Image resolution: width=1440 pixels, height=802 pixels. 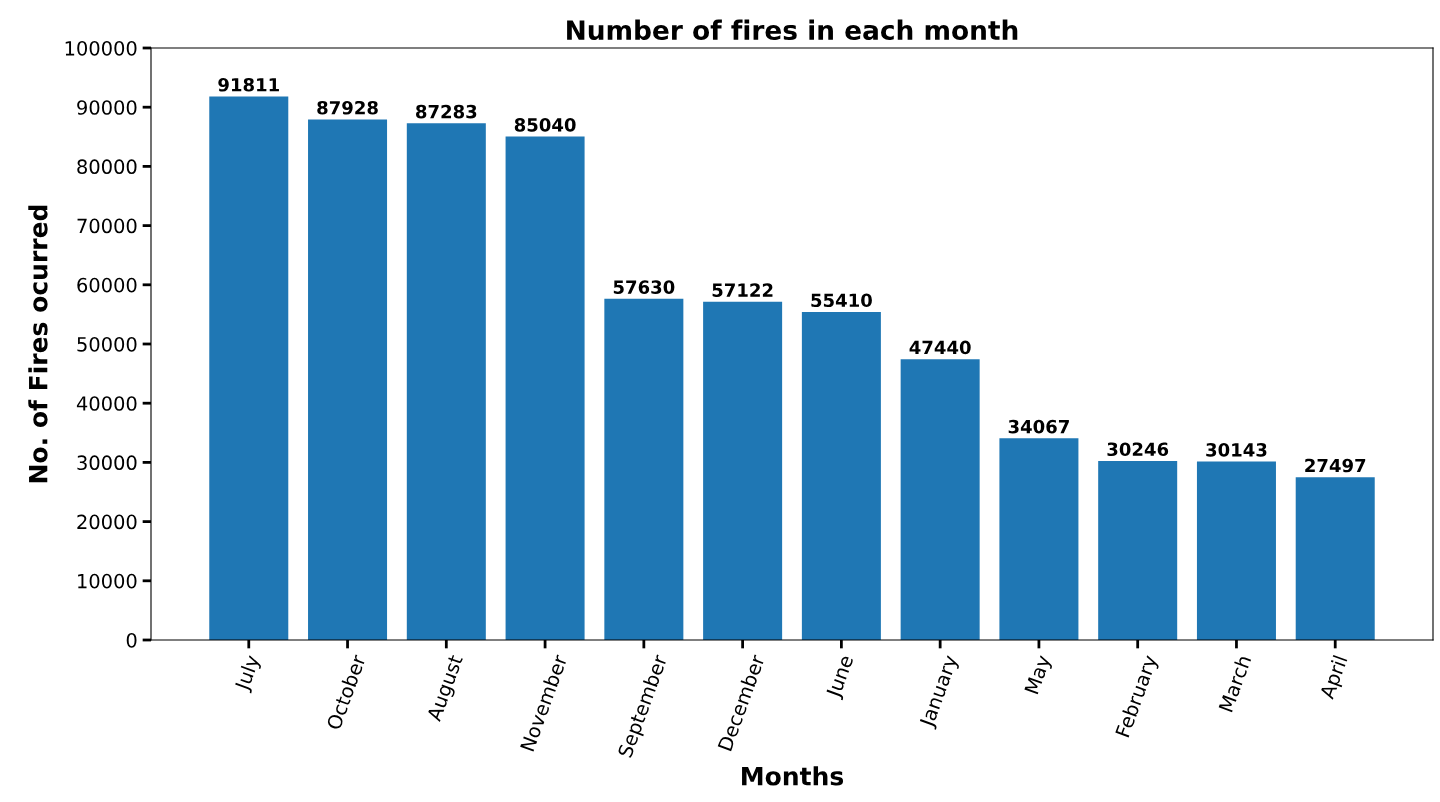 What do you see at coordinates (107, 463) in the screenshot?
I see `y-tick-label: 30000` at bounding box center [107, 463].